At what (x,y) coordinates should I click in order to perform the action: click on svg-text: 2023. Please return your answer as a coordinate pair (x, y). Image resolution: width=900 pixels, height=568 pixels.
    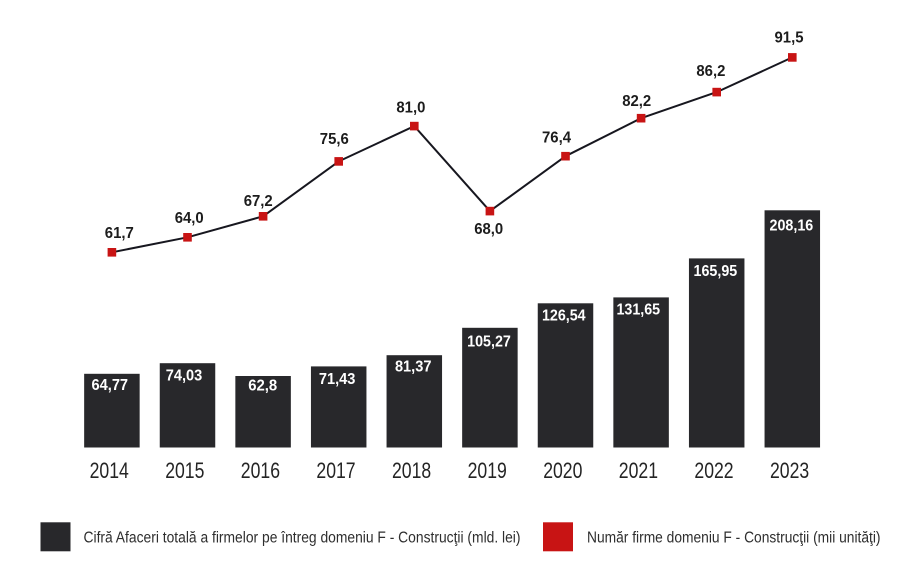
    Looking at the image, I should click on (789, 470).